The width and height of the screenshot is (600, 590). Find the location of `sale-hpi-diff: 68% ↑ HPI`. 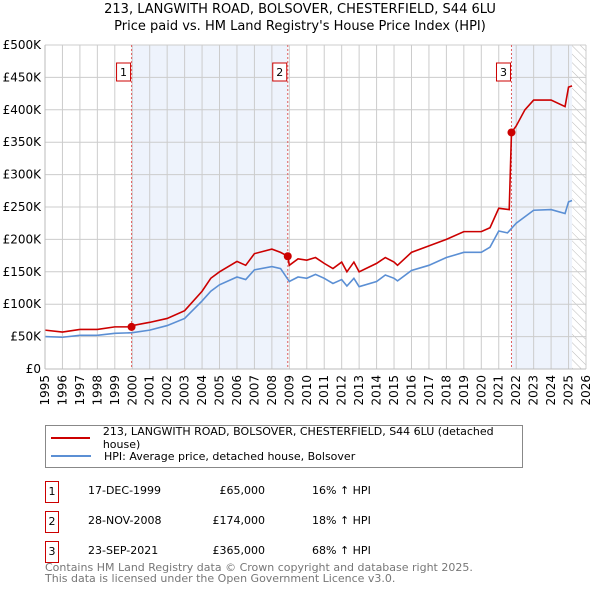

sale-hpi-diff: 68% ↑ HPI is located at coordinates (341, 550).